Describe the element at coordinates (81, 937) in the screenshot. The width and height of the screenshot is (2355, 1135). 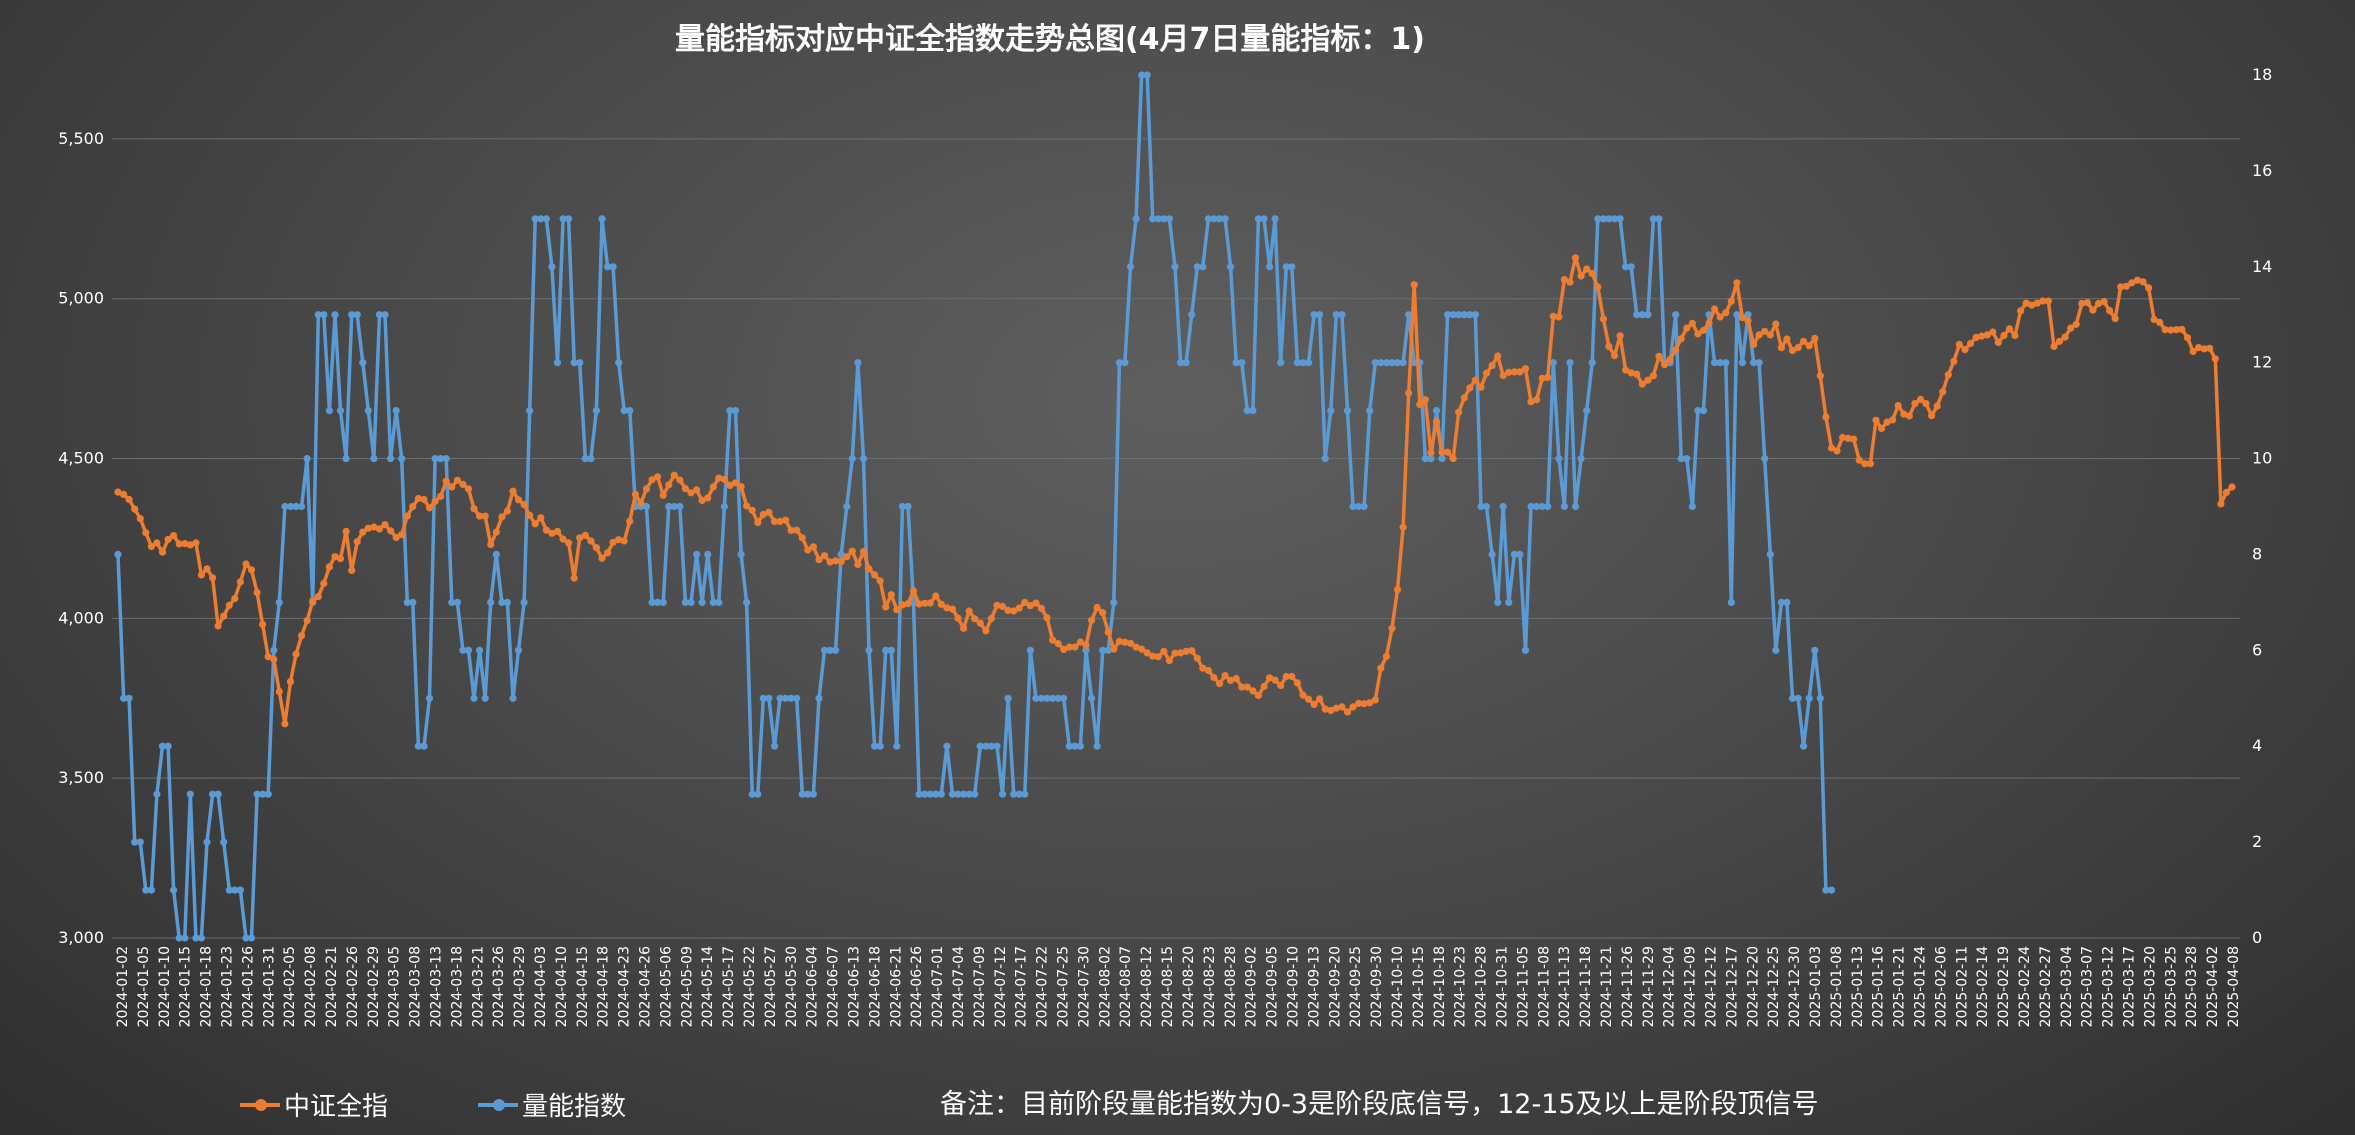
I see `y-left-tick-label: 3,000` at that location.